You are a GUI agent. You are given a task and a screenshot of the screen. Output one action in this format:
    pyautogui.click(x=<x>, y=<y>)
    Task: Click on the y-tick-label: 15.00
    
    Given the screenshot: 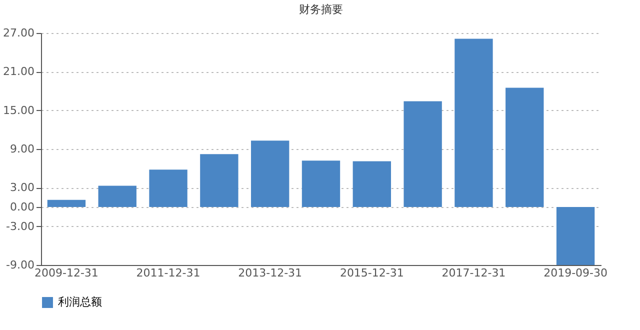 What is the action you would take?
    pyautogui.click(x=18, y=110)
    